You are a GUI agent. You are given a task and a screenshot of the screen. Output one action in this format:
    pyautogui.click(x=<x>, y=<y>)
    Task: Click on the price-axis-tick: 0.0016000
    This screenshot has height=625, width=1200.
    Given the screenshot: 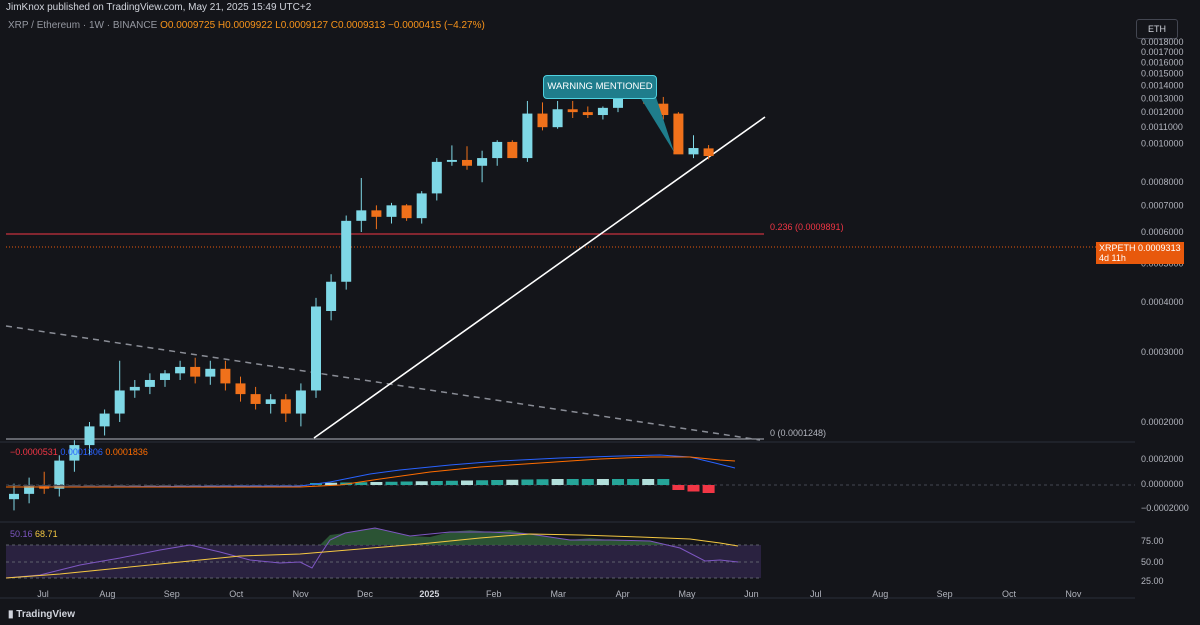 What is the action you would take?
    pyautogui.click(x=1162, y=62)
    